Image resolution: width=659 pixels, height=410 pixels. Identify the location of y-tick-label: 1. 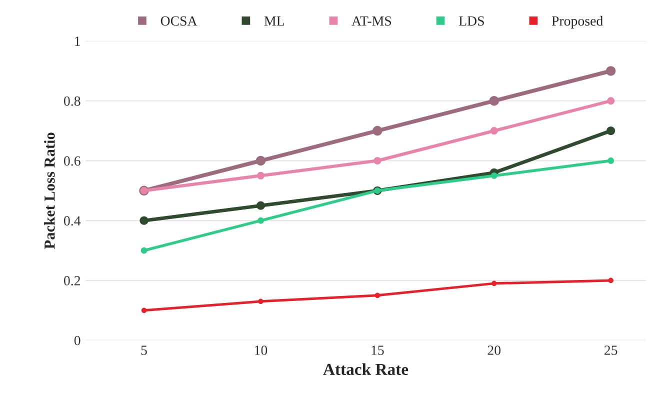
(77, 41).